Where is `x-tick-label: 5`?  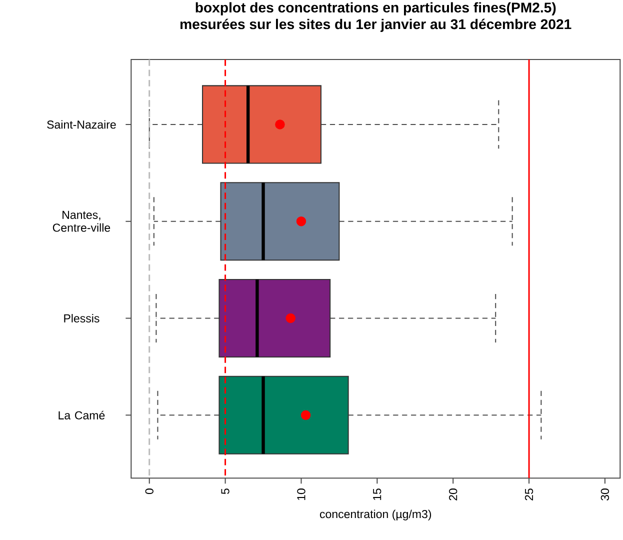 x-tick-label: 5 is located at coordinates (225, 491).